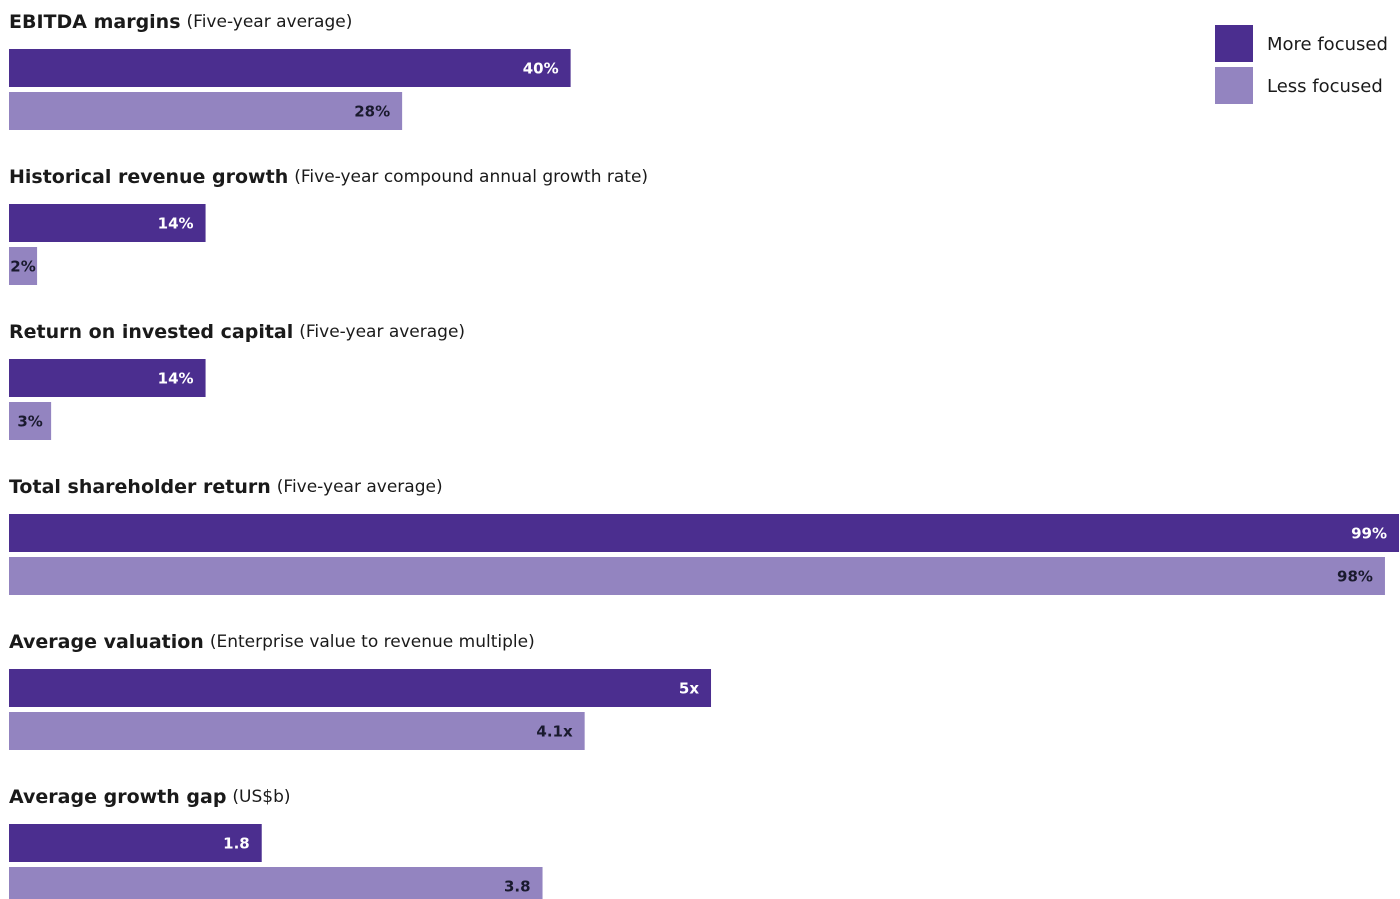 The image size is (1400, 899). What do you see at coordinates (140, 487) in the screenshot?
I see `panel-title-main: Total shareholder return` at bounding box center [140, 487].